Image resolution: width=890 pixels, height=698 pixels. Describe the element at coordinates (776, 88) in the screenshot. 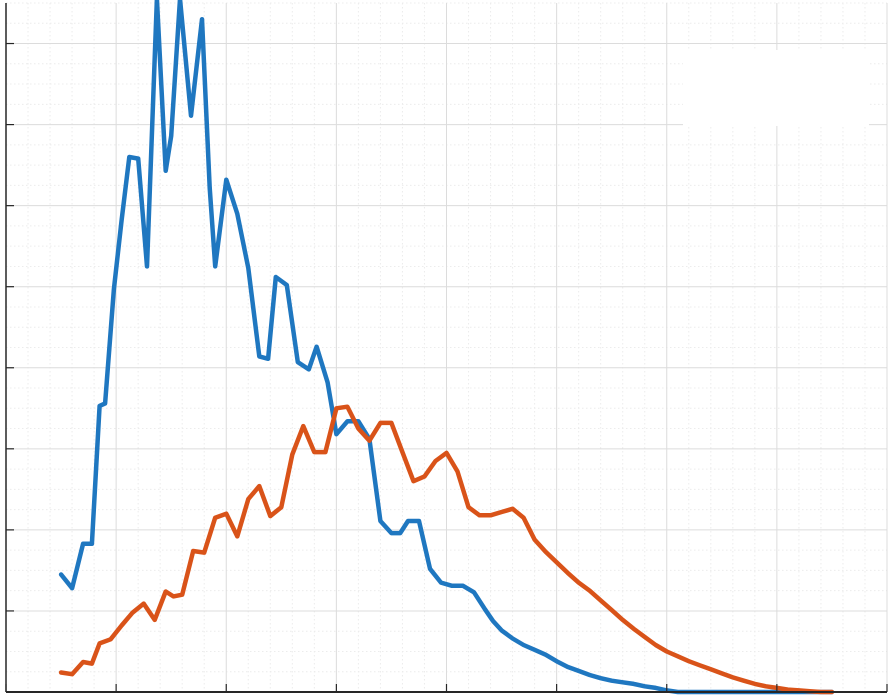

I see `legend-box` at that location.